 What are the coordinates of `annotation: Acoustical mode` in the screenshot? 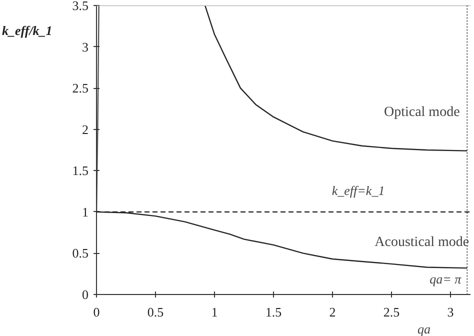 It's located at (422, 242).